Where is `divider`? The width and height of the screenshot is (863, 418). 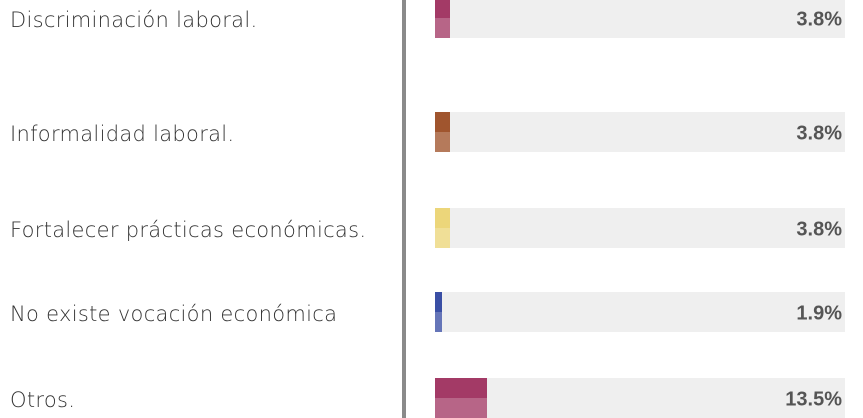 divider is located at coordinates (404, 209).